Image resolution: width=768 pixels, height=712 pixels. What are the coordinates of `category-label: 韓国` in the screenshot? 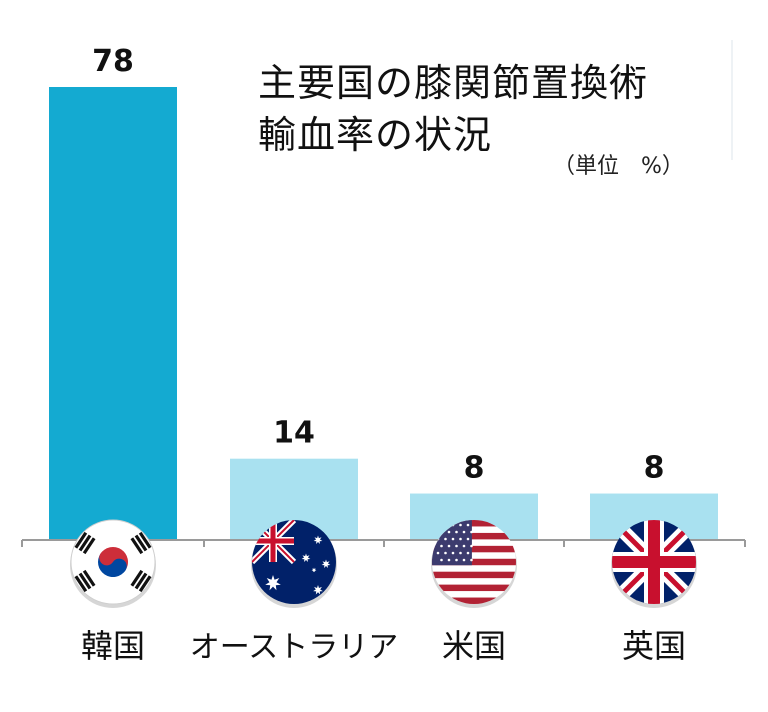 It's located at (113, 646).